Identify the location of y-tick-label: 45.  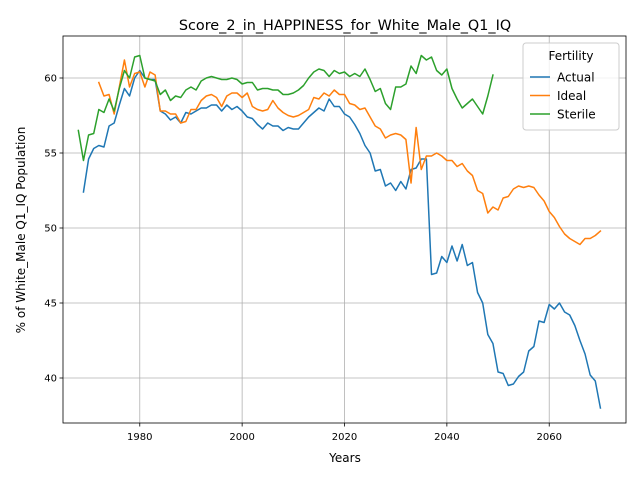
(50, 304).